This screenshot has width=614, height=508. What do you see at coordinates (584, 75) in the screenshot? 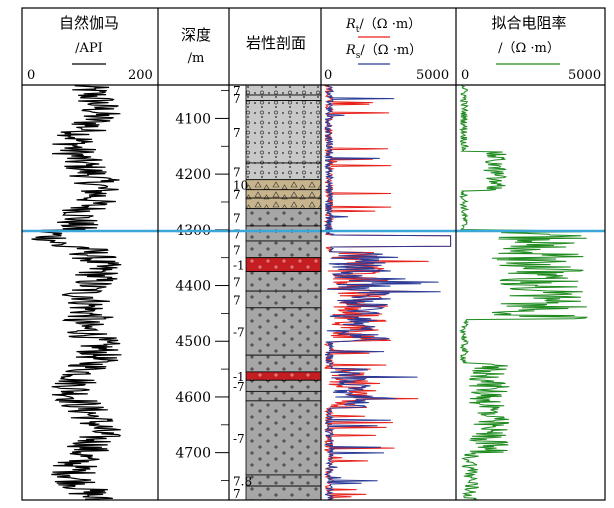
I see `fit-max: 5000` at bounding box center [584, 75].